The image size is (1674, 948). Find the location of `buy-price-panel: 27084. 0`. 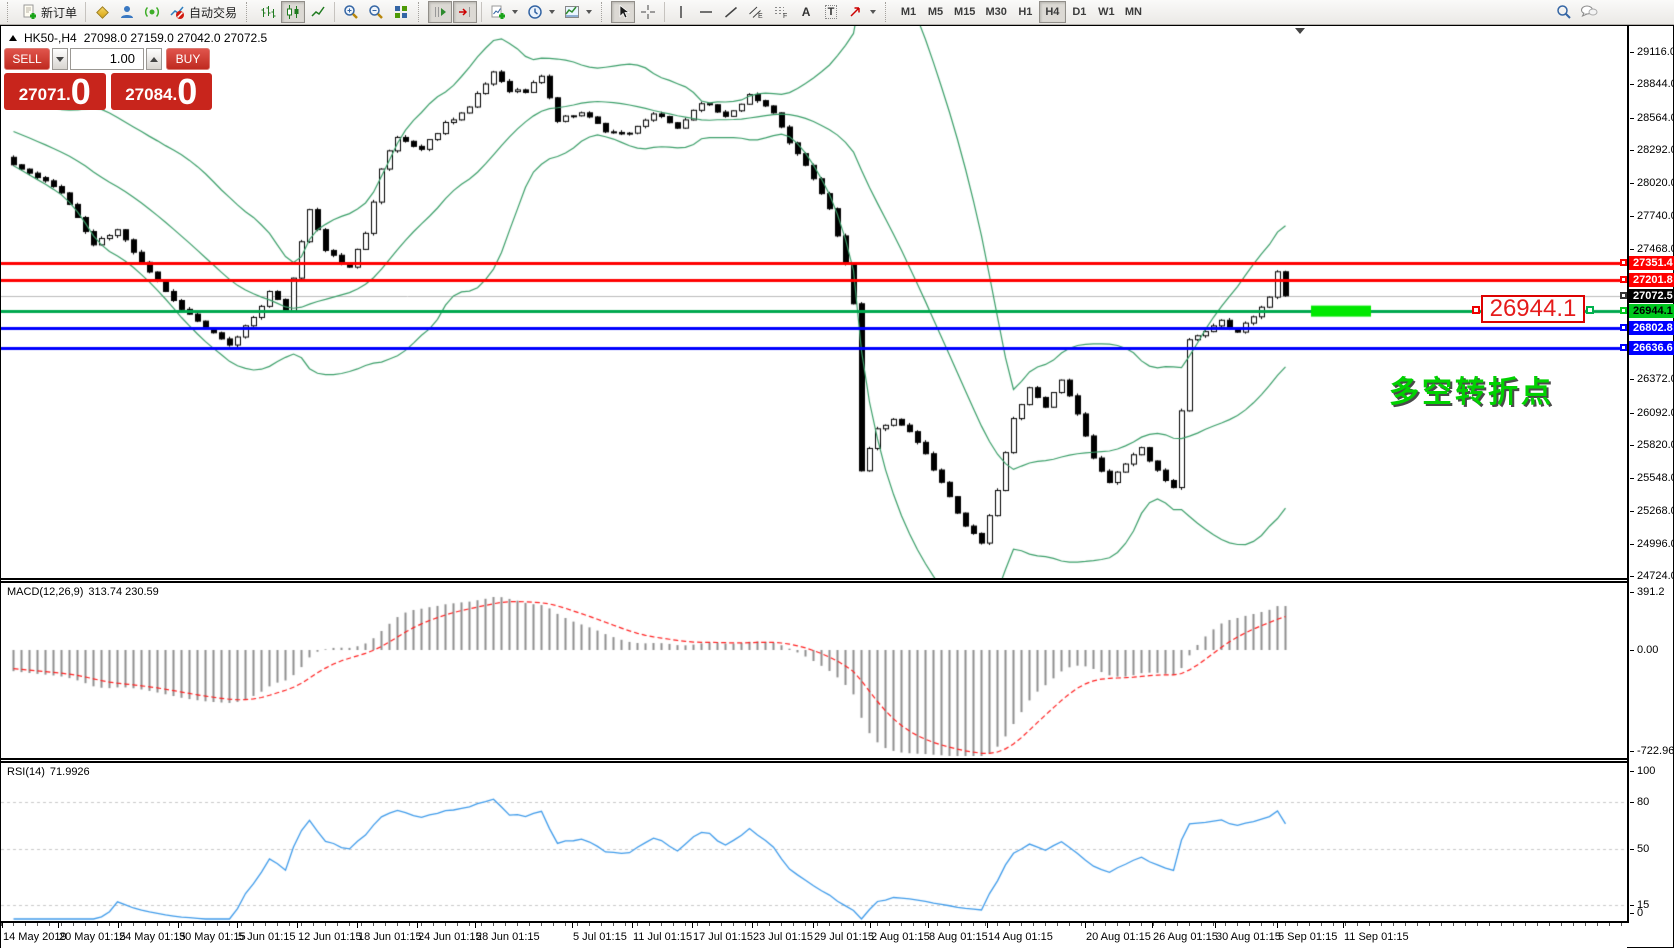

buy-price-panel: 27084. 0 is located at coordinates (161, 91).